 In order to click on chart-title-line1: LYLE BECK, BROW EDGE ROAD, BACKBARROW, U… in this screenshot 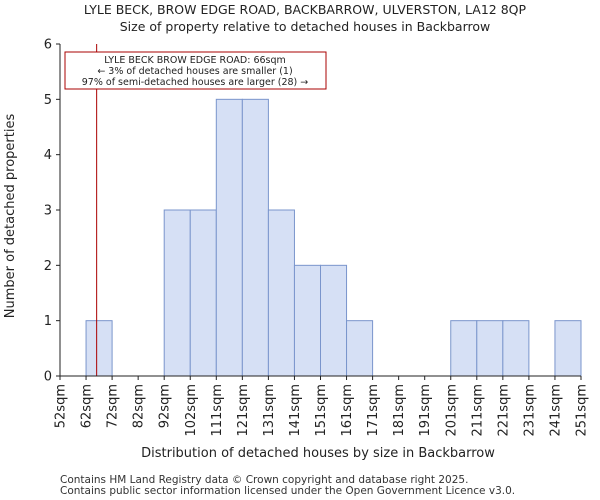, I will do `click(305, 9)`.